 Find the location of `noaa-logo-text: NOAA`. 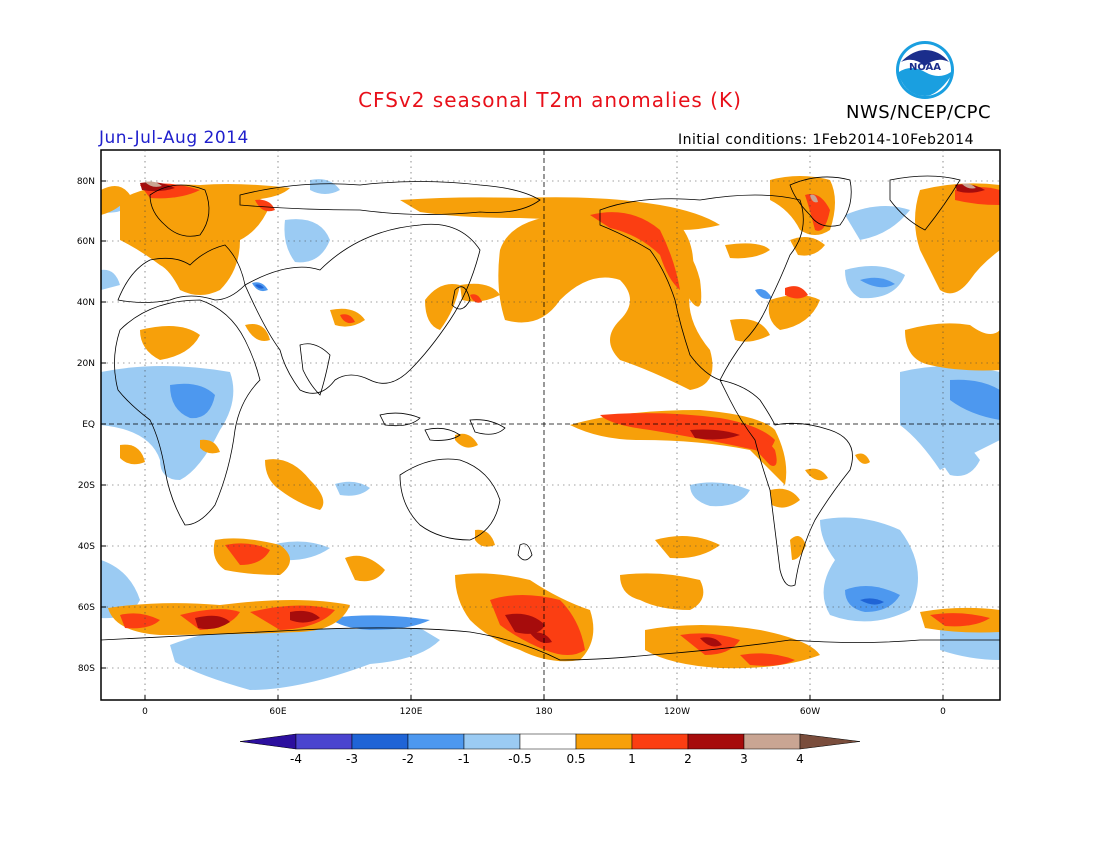

noaa-logo-text: NOAA is located at coordinates (925, 67).